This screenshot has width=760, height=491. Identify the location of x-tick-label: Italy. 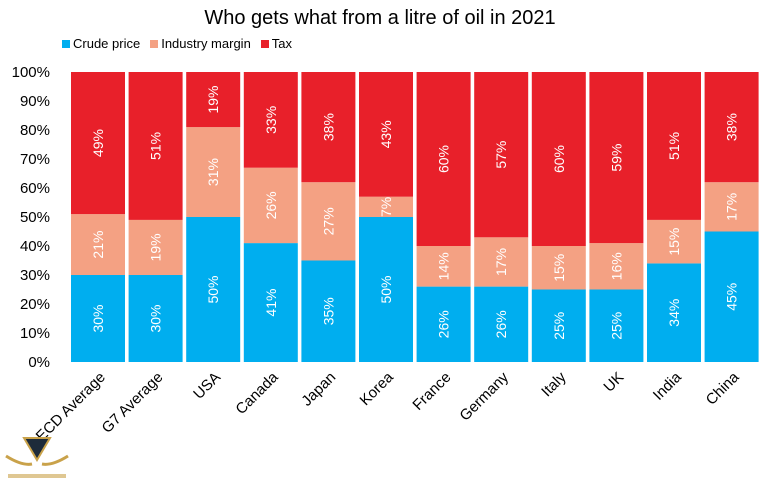
(554, 384).